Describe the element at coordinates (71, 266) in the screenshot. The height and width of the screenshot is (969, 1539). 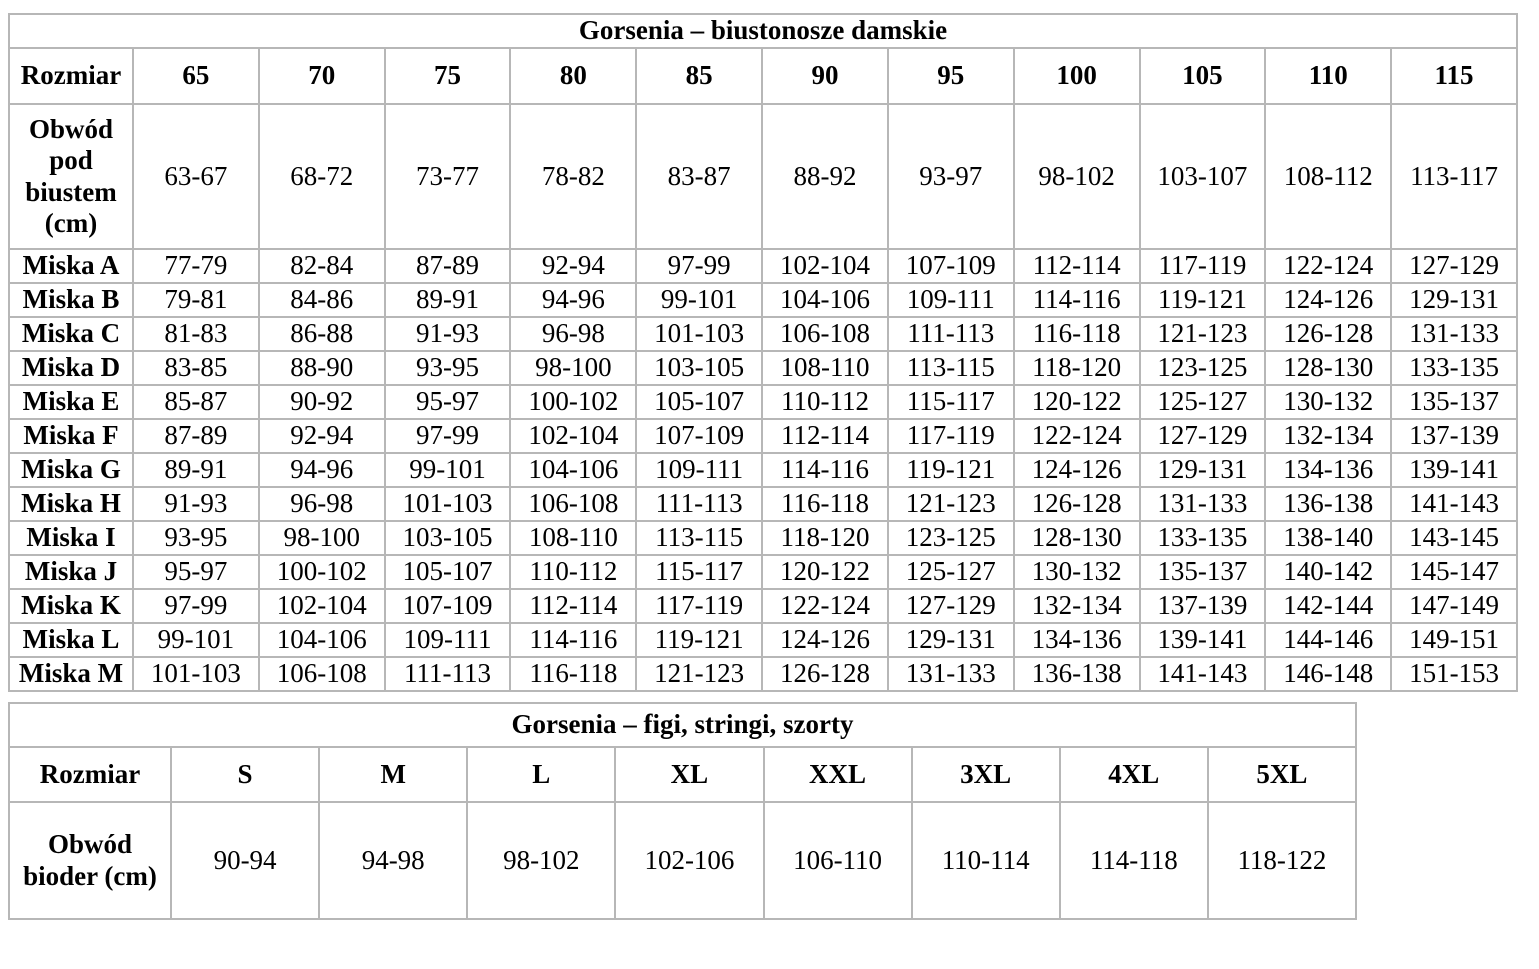
I see `row-label: Miska A` at that location.